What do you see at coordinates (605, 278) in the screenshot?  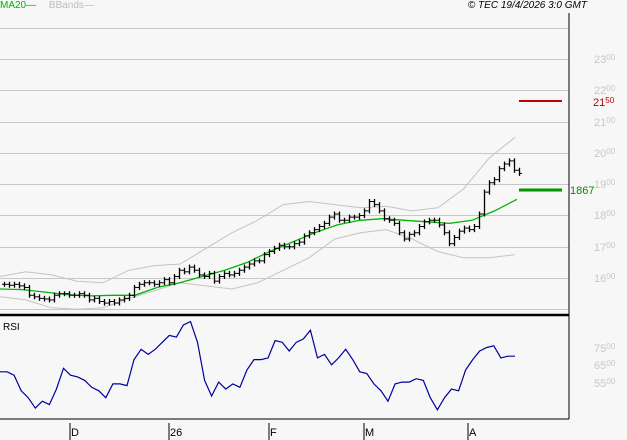 I see `price-axis-label: 1600` at bounding box center [605, 278].